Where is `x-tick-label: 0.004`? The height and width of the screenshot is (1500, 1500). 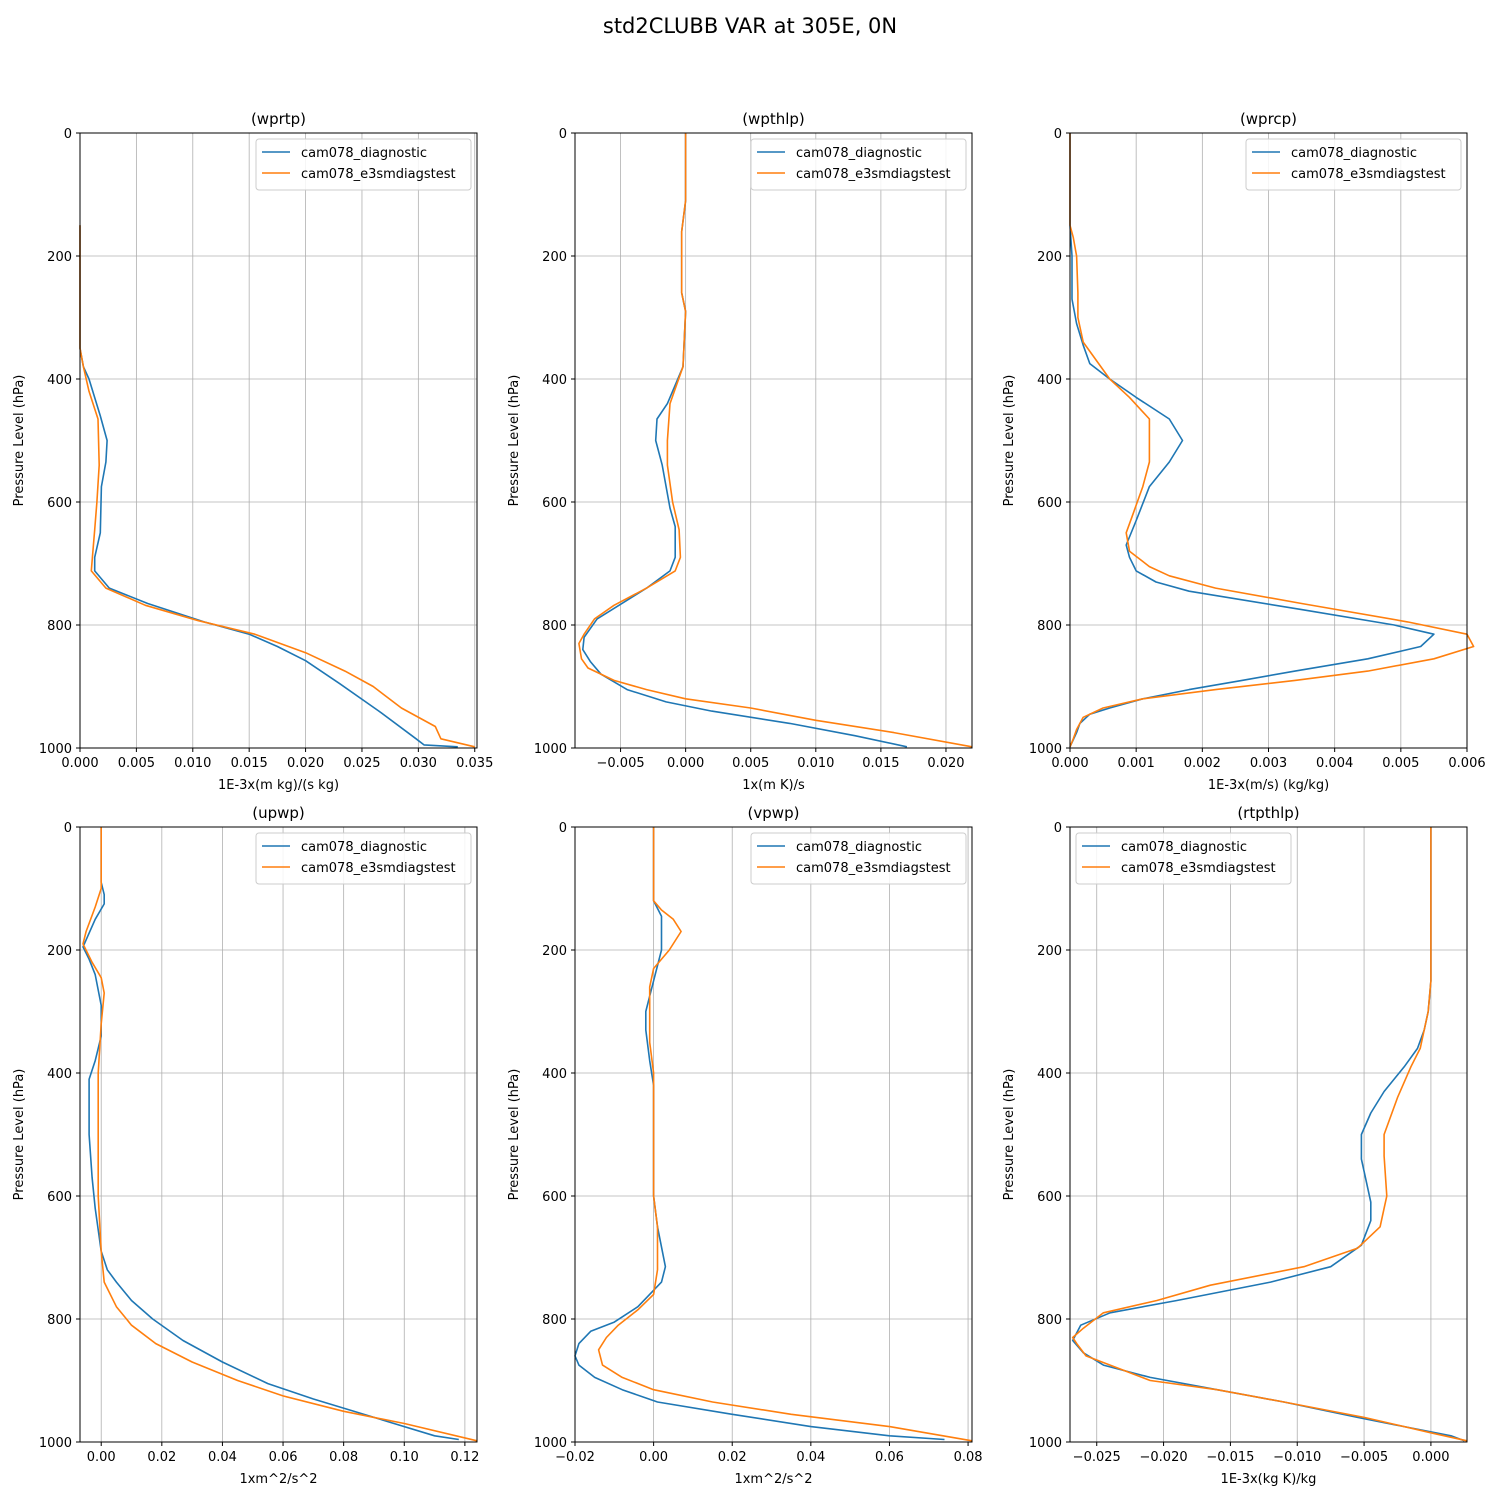
x-tick-label: 0.004 is located at coordinates (1334, 763).